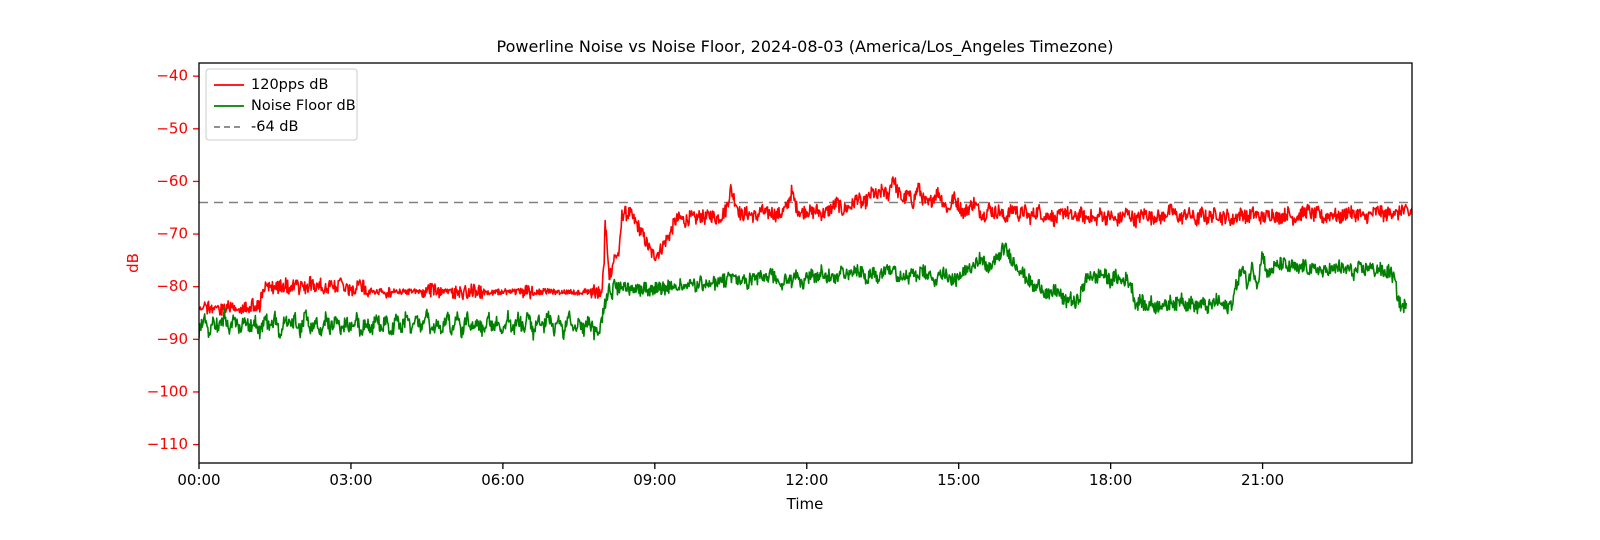 Image resolution: width=1600 pixels, height=540 pixels. Describe the element at coordinates (350, 480) in the screenshot. I see `x-tick-label: 03:00` at that location.